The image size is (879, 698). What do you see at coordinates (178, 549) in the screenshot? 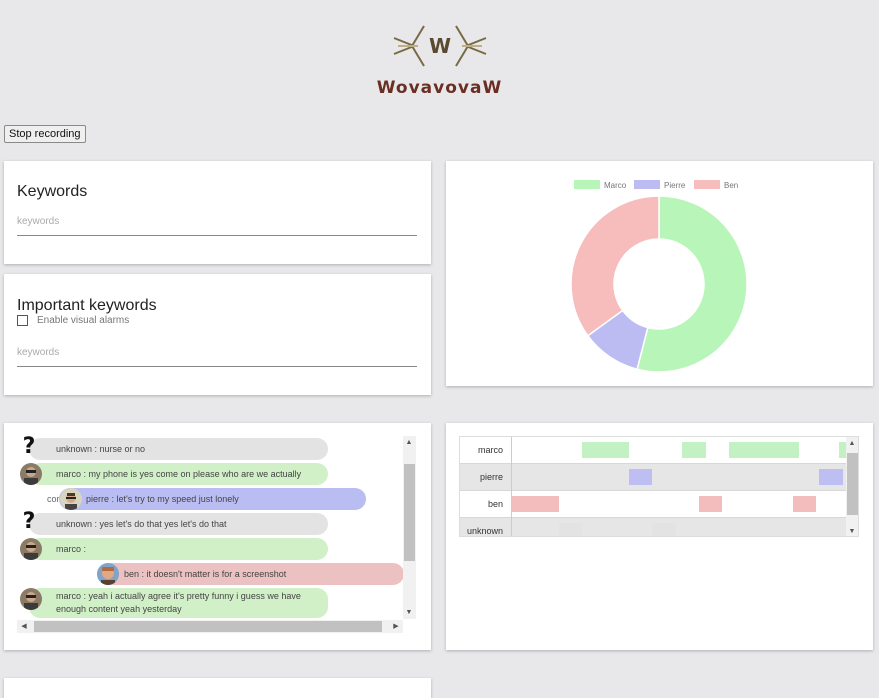
I see `chat-message: marco :` at bounding box center [178, 549].